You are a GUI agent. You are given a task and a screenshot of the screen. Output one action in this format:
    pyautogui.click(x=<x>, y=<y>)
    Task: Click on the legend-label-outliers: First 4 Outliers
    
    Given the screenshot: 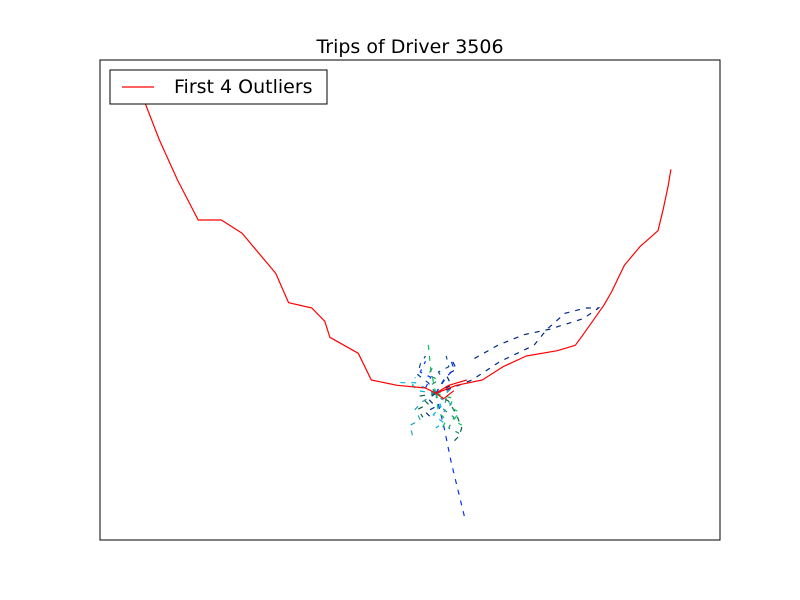 What is the action you would take?
    pyautogui.click(x=243, y=87)
    